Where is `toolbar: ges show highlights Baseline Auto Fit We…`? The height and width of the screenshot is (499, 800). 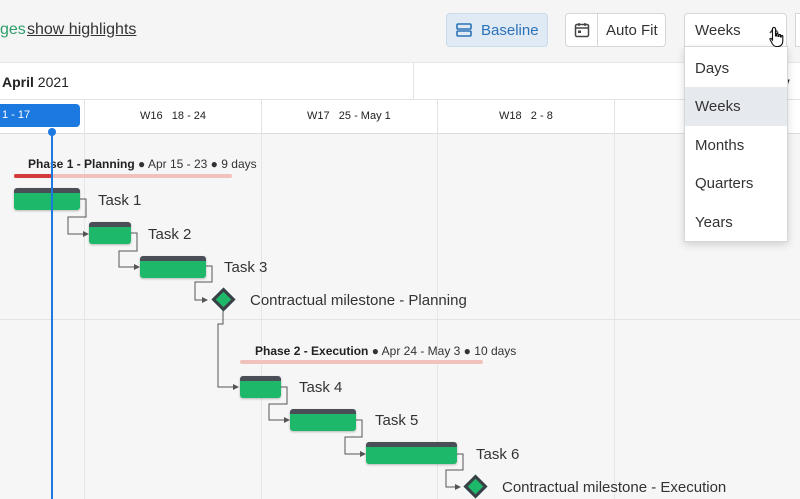
toolbar: ges show highlights Baseline Auto Fit We… is located at coordinates (400, 31).